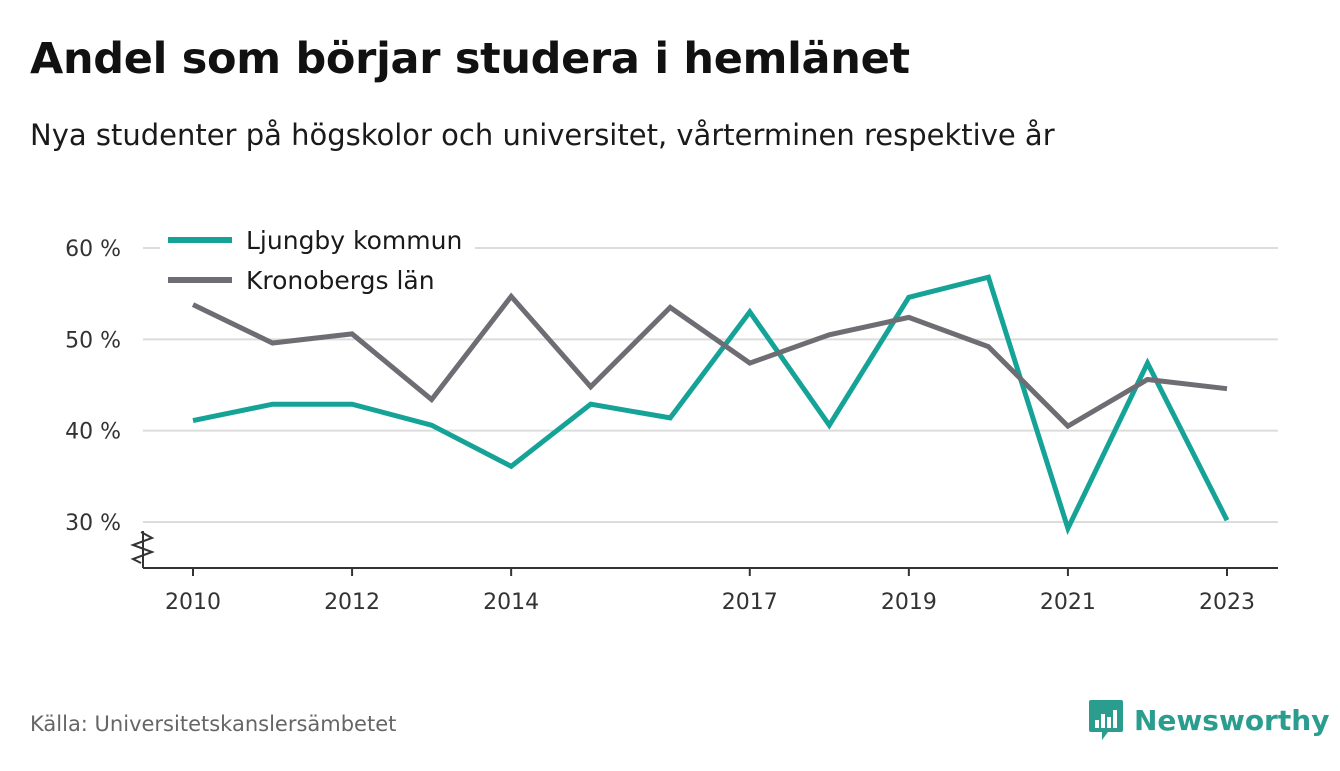  I want to click on chart-title: Andel som börjar studera i hemlänet, so click(470, 59).